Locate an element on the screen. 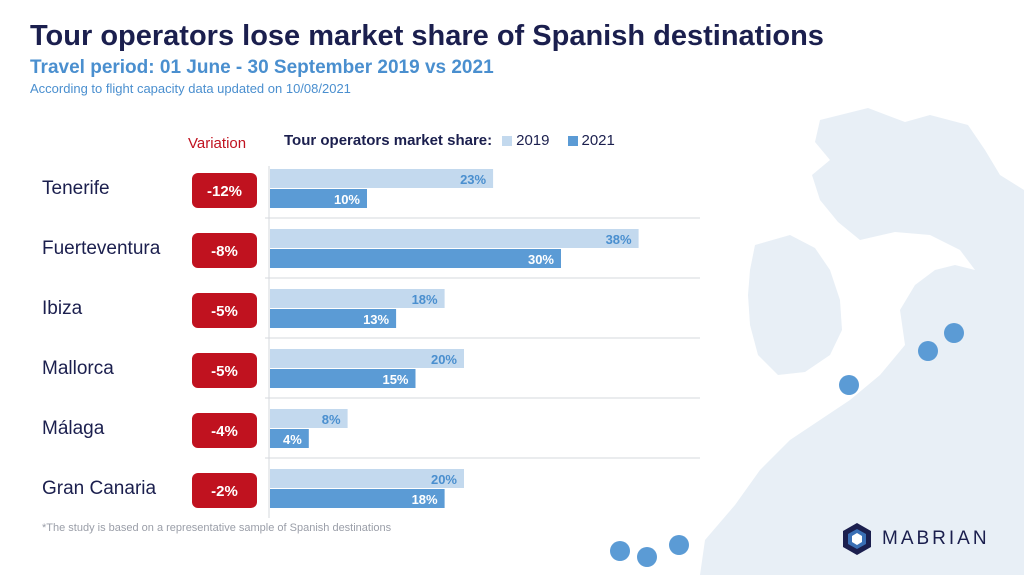 The width and height of the screenshot is (1024, 575). legend-item-2019: 2019 is located at coordinates (526, 140).